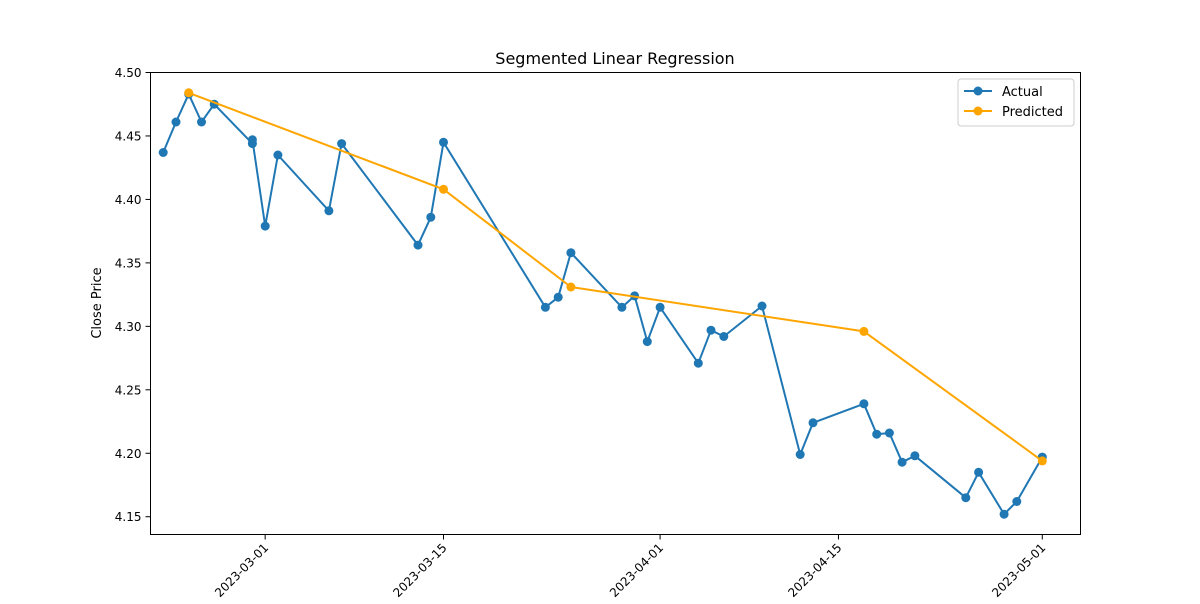  Describe the element at coordinates (128, 390) in the screenshot. I see `y-tick-label: 4.25` at that location.